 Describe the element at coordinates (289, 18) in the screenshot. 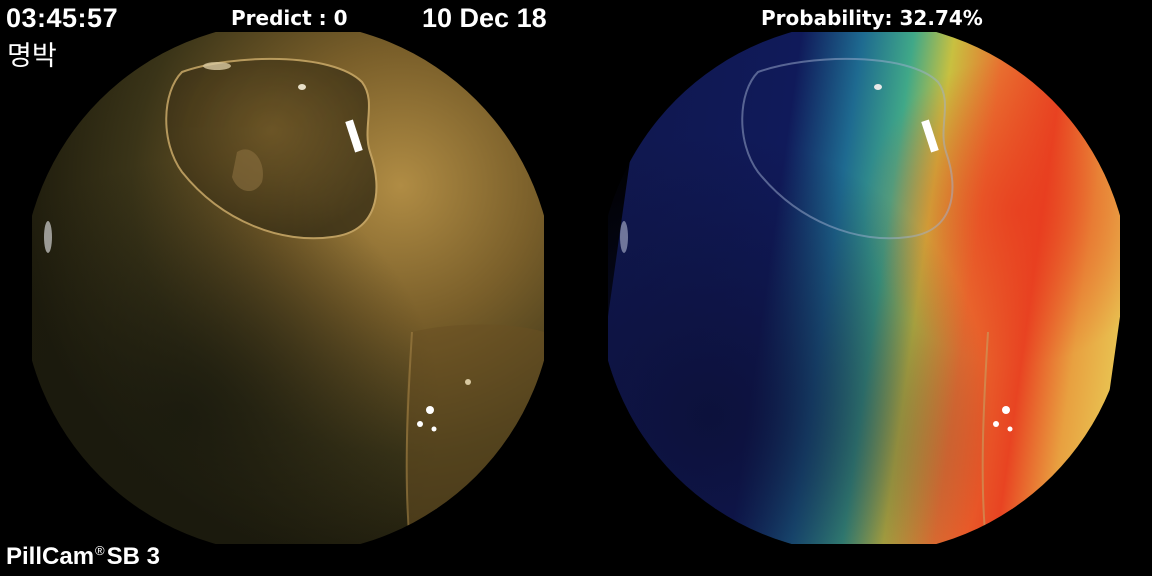

I see `prediction-text: Predict : 0` at that location.